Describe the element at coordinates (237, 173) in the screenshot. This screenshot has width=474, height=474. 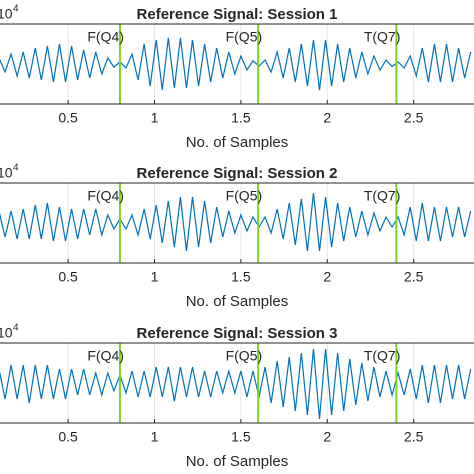
I see `chart-title: Reference Signal: Session 2` at that location.